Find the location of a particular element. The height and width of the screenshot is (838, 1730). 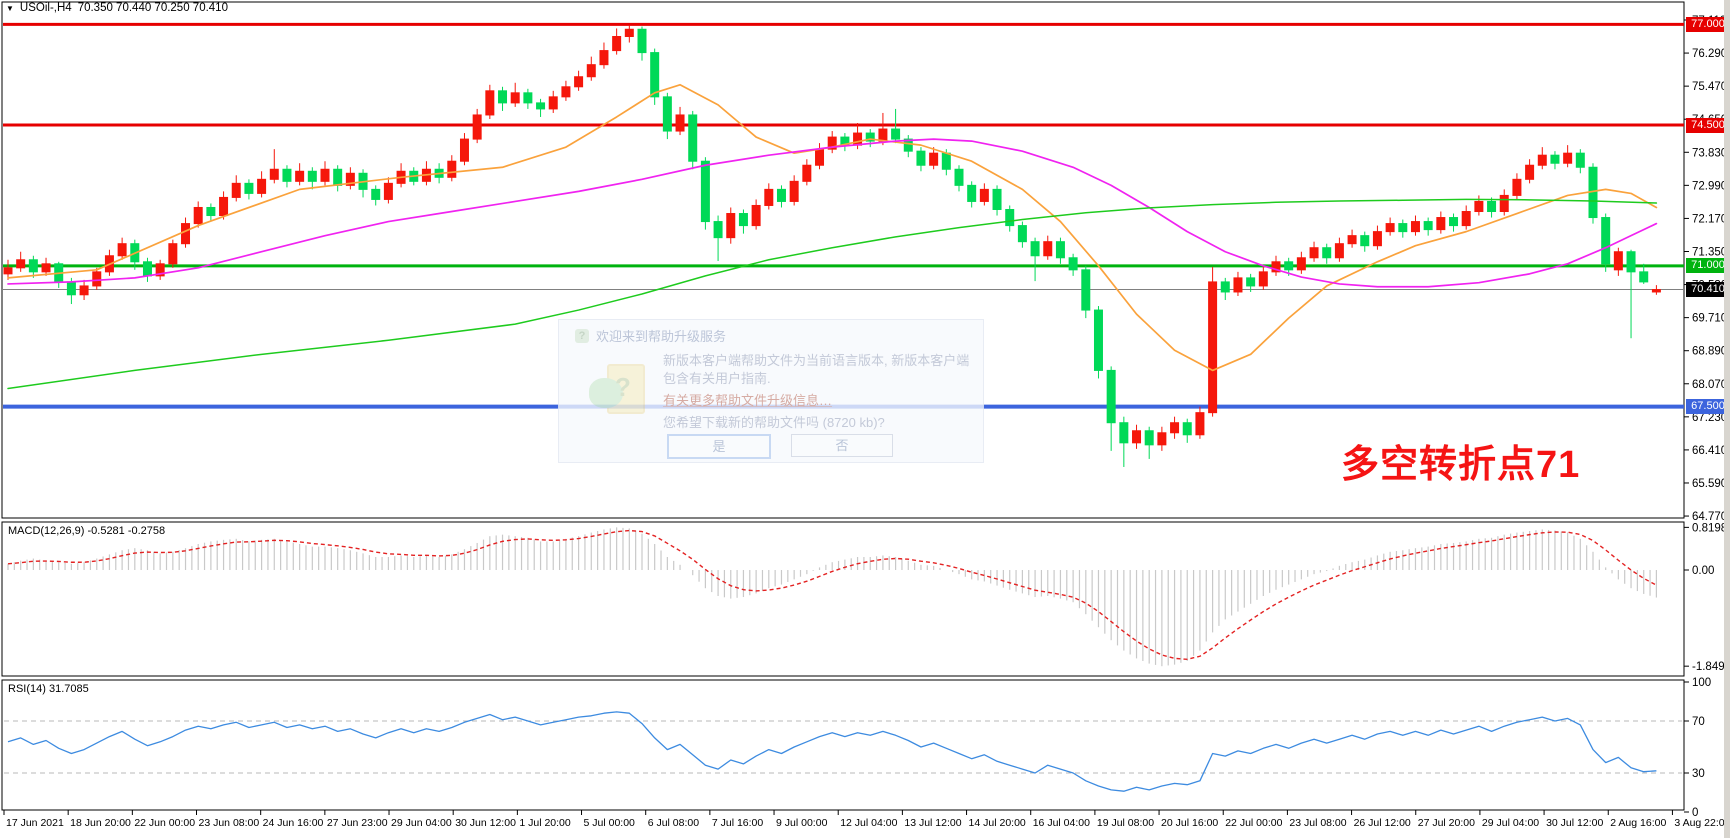

price-axis-label: 71.350 is located at coordinates (1709, 252).